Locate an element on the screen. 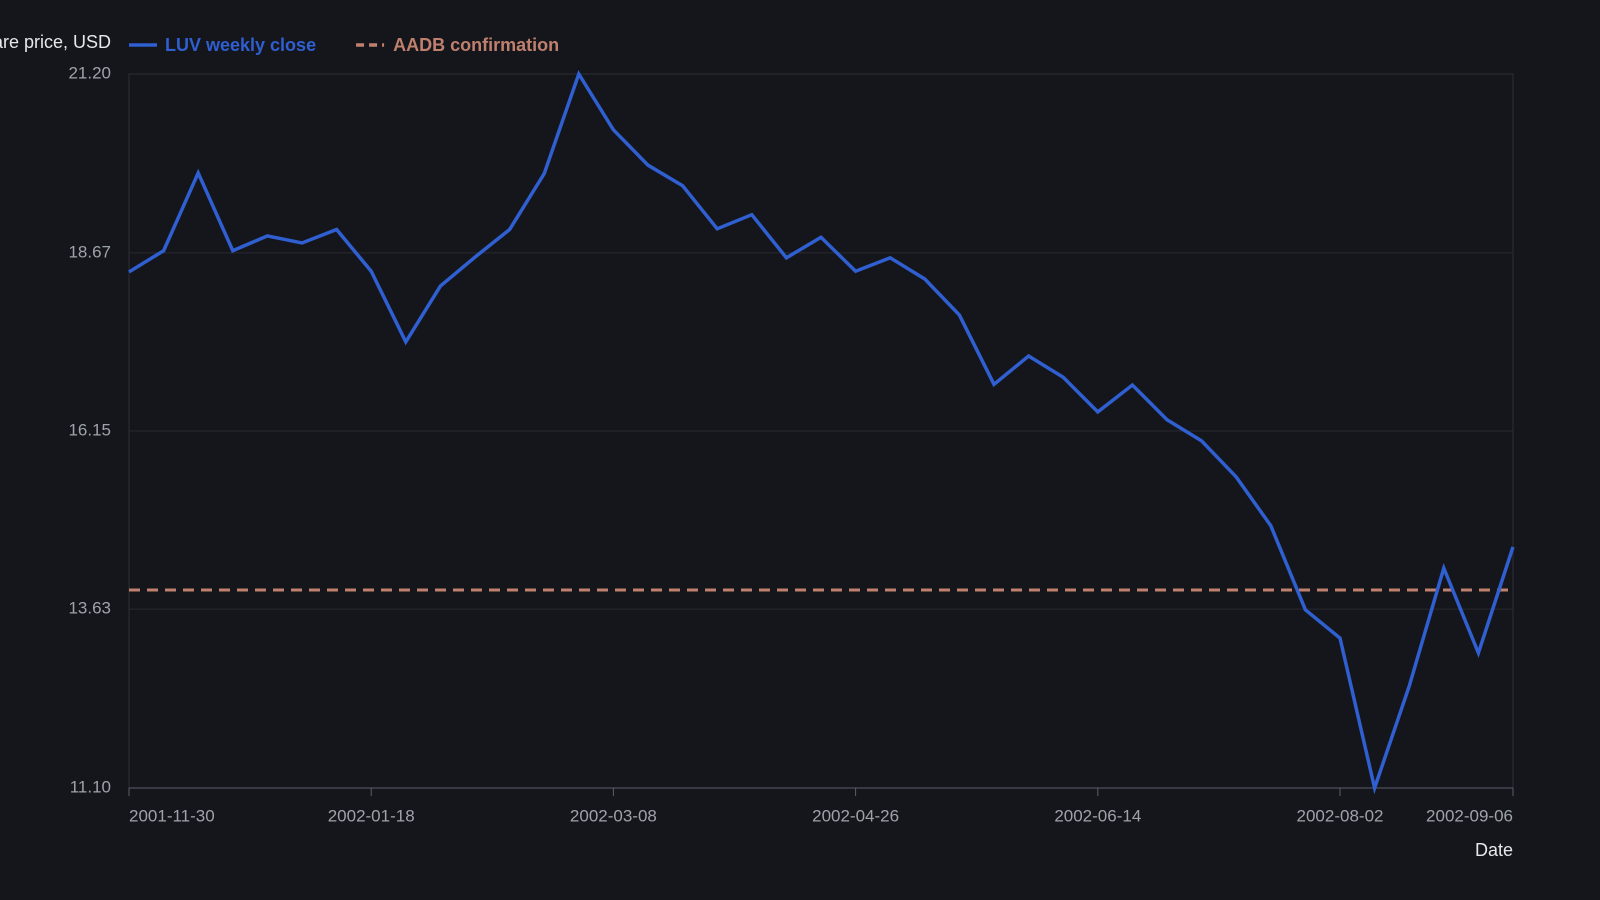 The height and width of the screenshot is (900, 1600). y-tick-label: 21.20 is located at coordinates (89, 72).